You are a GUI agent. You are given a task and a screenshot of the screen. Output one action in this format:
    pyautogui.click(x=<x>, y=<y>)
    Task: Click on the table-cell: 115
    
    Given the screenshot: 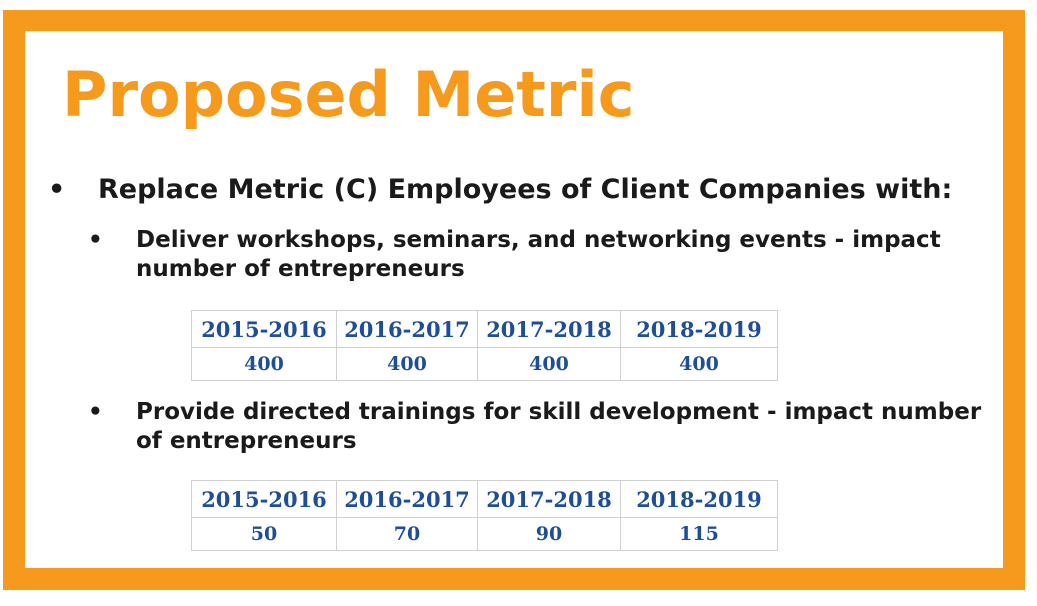 What is the action you would take?
    pyautogui.click(x=699, y=534)
    